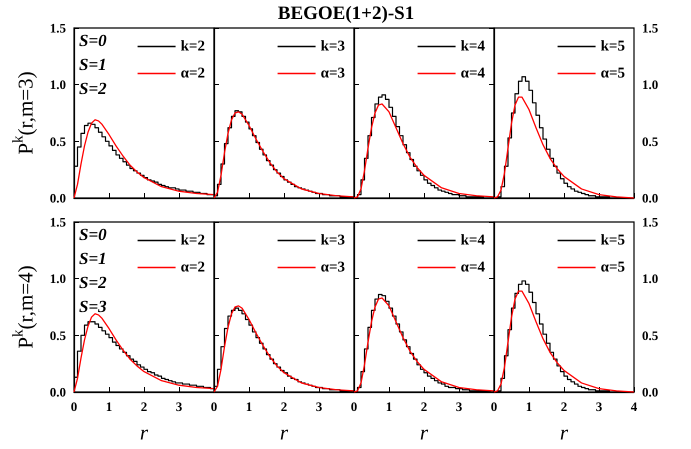  What do you see at coordinates (634, 406) in the screenshot?
I see `x-tick-label: 4` at bounding box center [634, 406].